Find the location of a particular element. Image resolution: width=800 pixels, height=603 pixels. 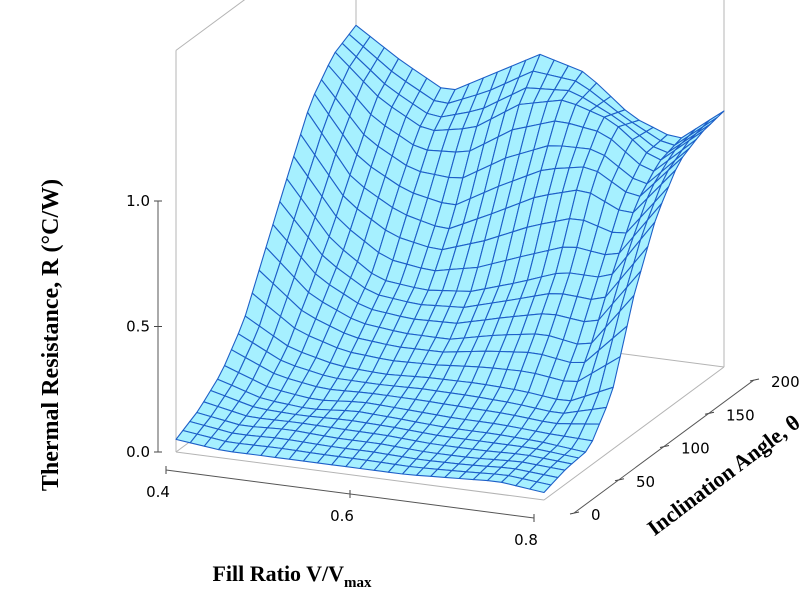

z-axis-label: Thermal Resistance, R (°C/W) is located at coordinates (51, 335).